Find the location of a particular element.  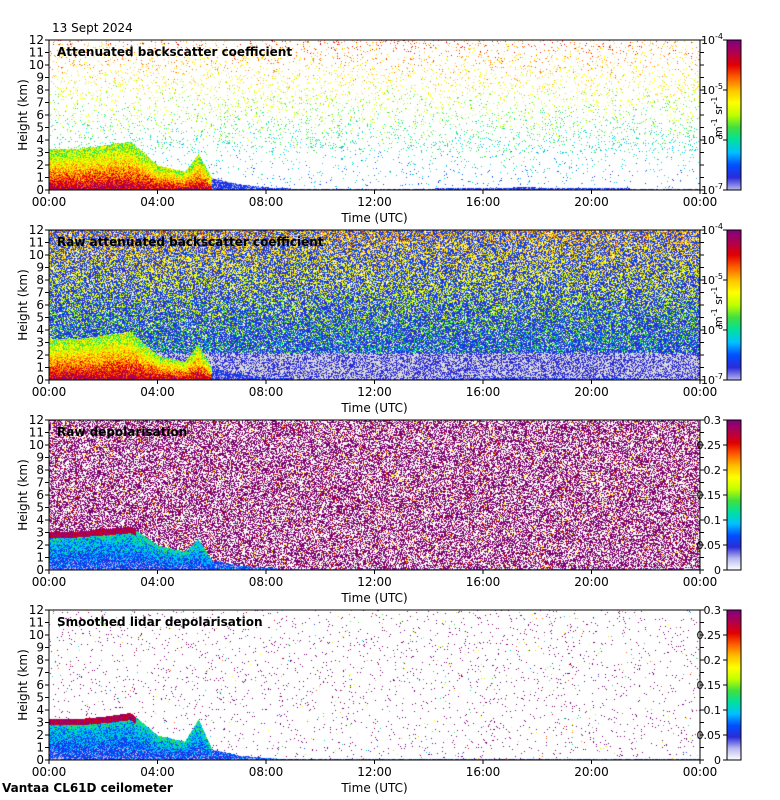

colorbar-tick-label: 0.1 is located at coordinates (713, 710).